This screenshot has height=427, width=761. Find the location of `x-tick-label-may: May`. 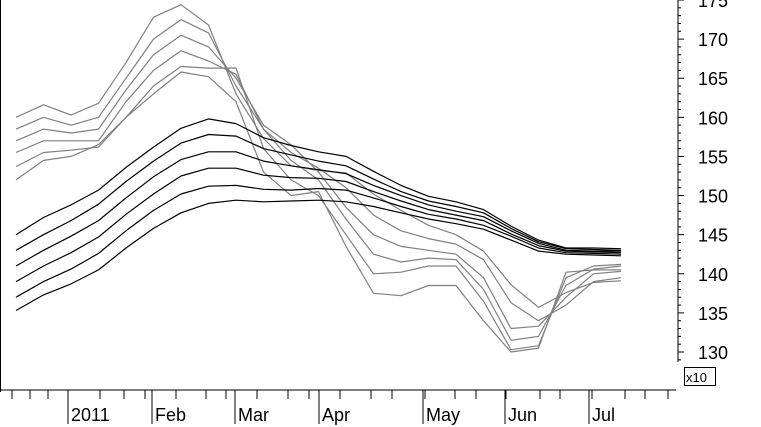

x-tick-label-may: May is located at coordinates (443, 415).